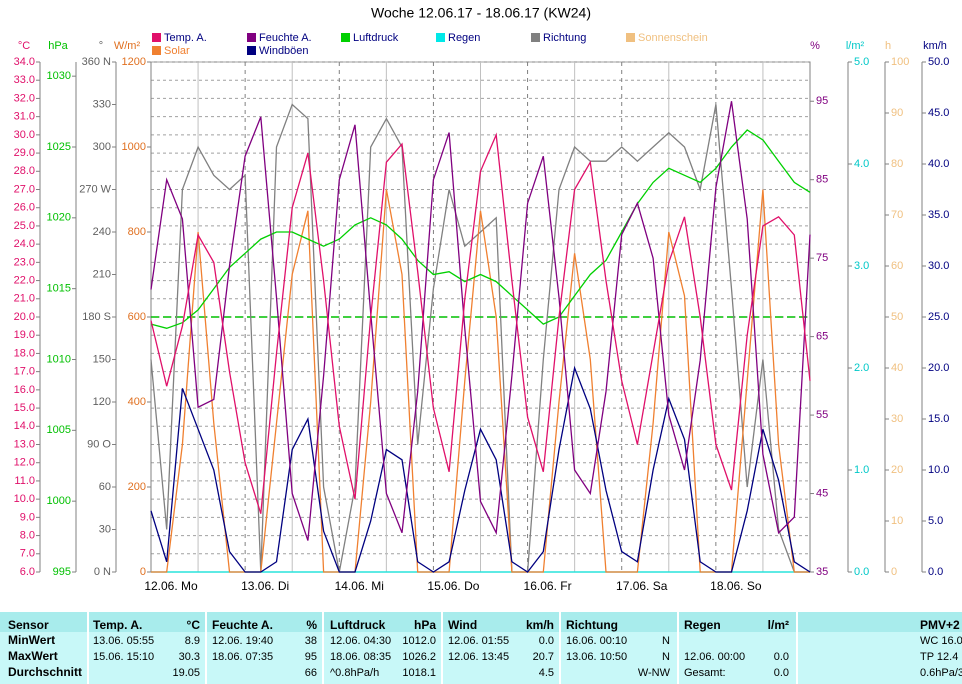  Describe the element at coordinates (186, 673) in the screenshot. I see `table-cell: 19.05` at that location.